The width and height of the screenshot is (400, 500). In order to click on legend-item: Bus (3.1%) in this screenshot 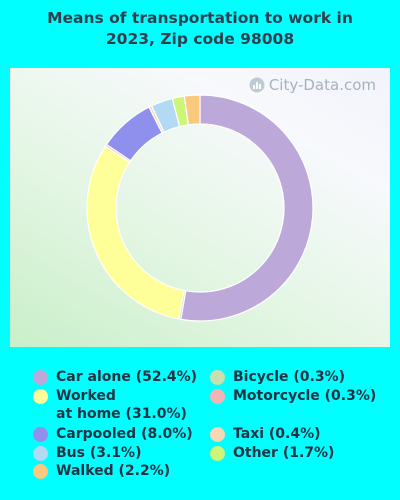, I will do `click(87, 453)`.